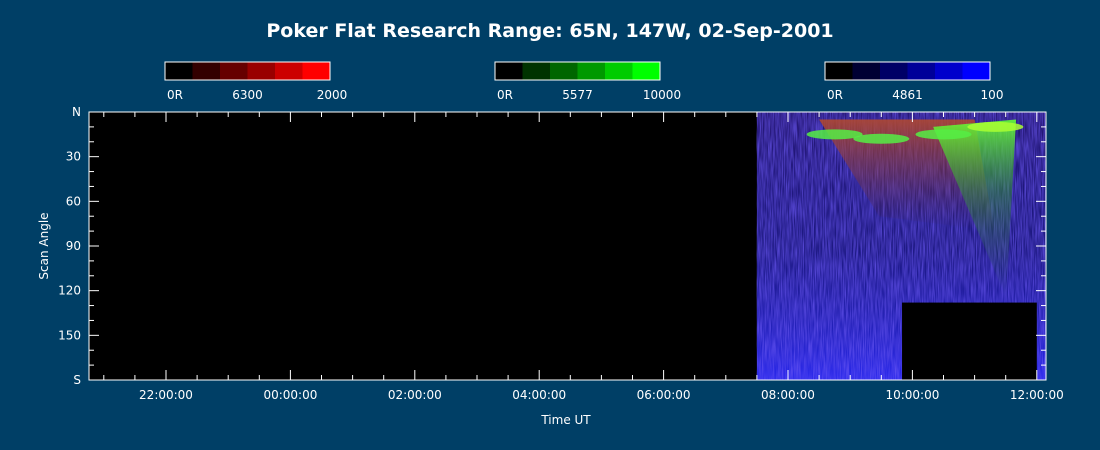  I want to click on green-emission, so click(975, 209).